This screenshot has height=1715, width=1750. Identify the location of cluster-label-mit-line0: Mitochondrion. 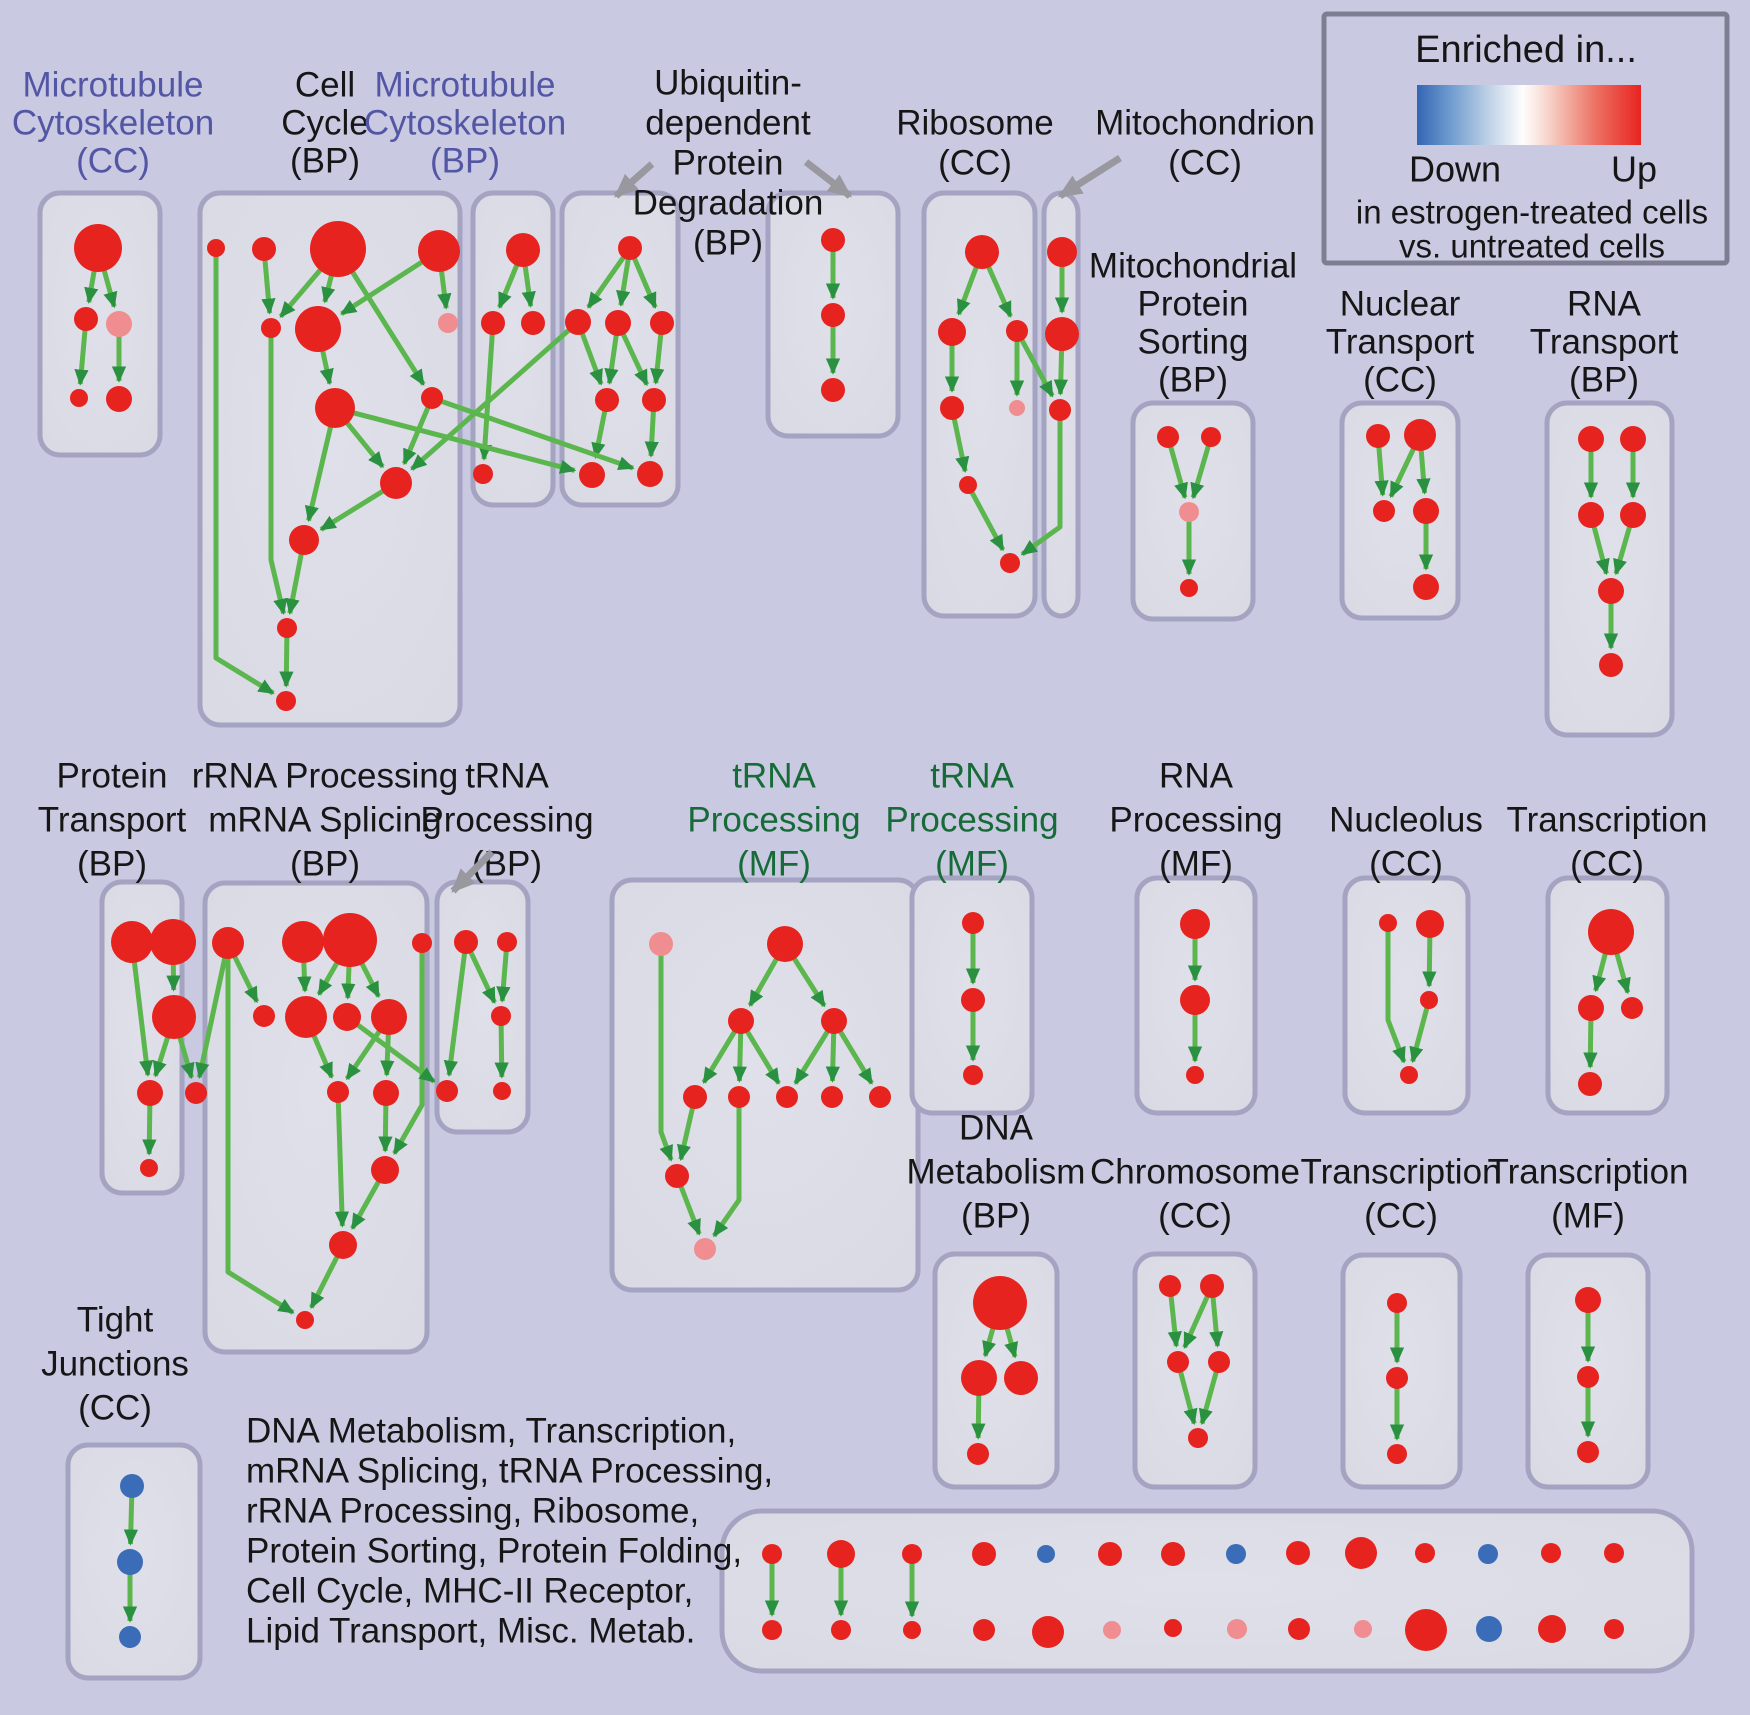
(1205, 122).